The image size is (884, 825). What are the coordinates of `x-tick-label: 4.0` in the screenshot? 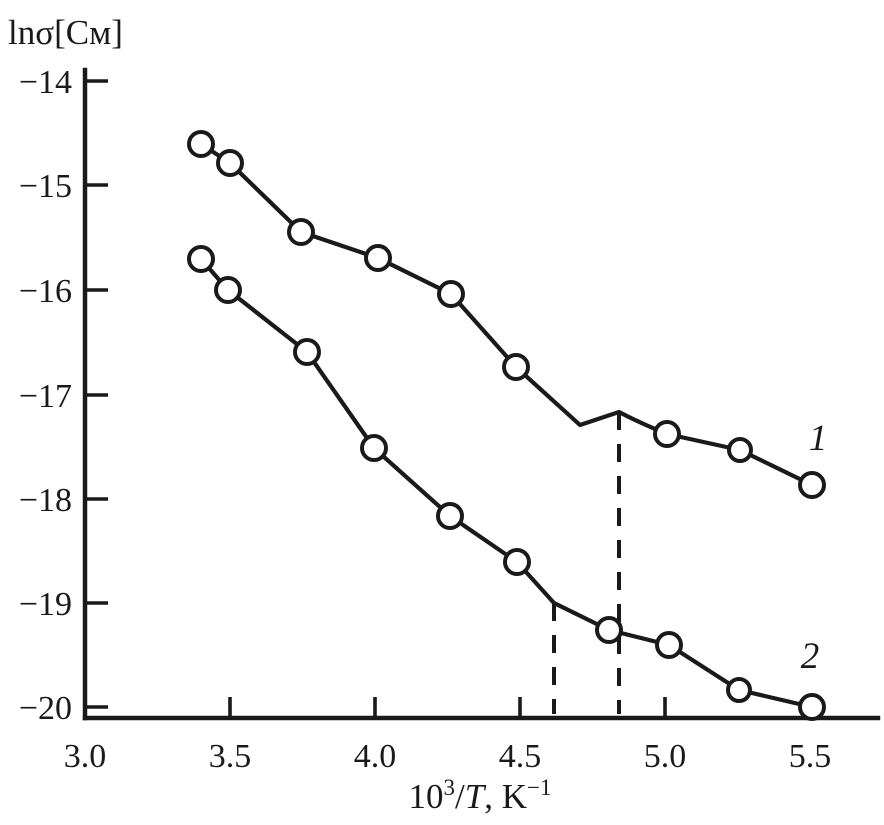 It's located at (375, 756).